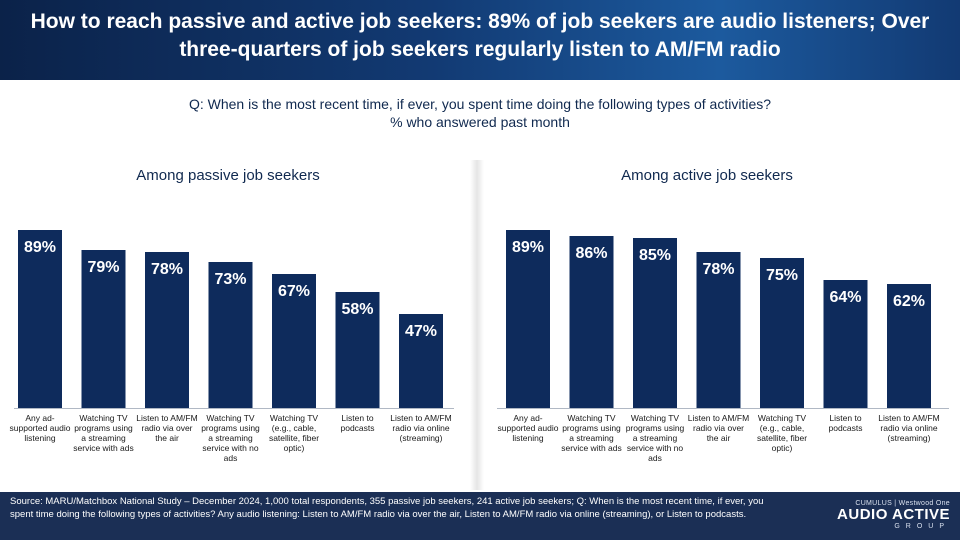  What do you see at coordinates (528, 247) in the screenshot?
I see `active-value-label-1: 89%` at bounding box center [528, 247].